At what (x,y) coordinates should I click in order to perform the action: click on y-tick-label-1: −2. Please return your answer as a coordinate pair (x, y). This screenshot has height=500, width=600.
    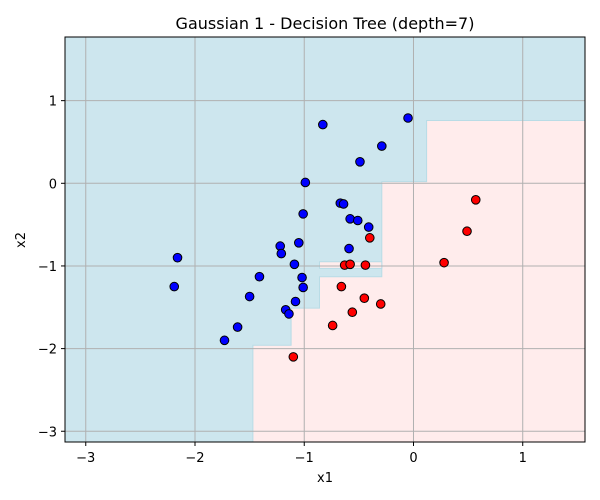
    Looking at the image, I should click on (47, 350).